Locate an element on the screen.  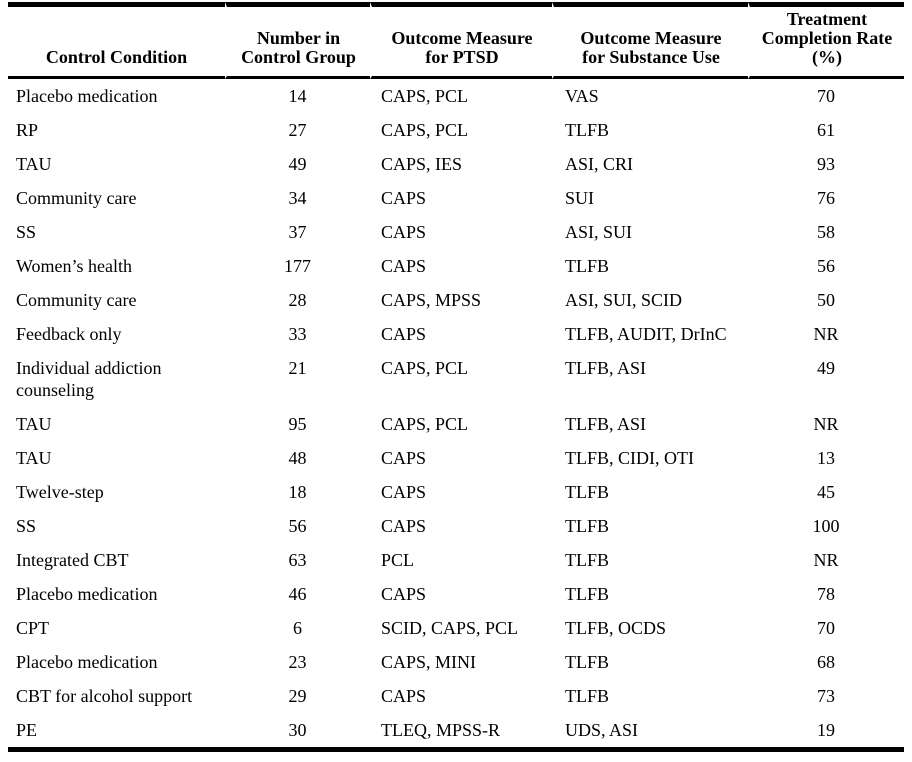
table-cell: CBT for alcohol support is located at coordinates (104, 696).